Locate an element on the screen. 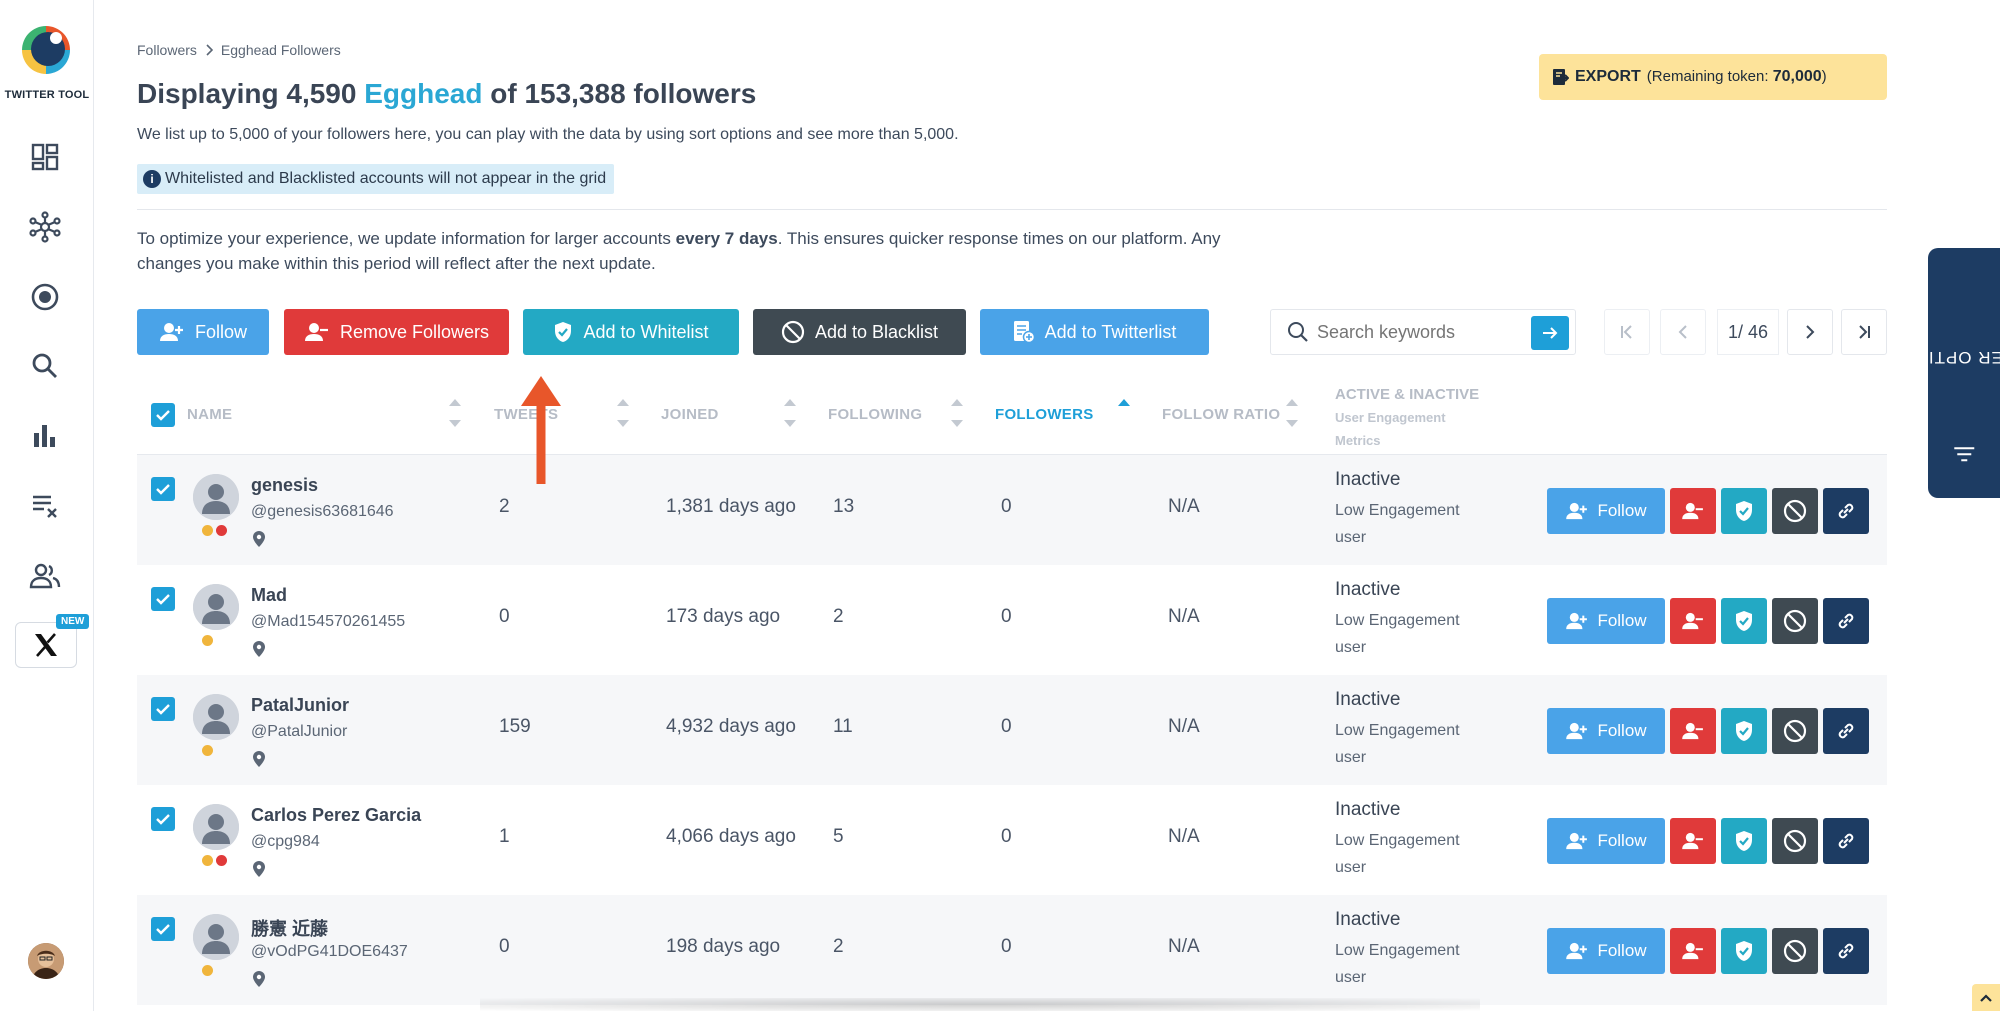  search-nav-icon is located at coordinates (45, 366).